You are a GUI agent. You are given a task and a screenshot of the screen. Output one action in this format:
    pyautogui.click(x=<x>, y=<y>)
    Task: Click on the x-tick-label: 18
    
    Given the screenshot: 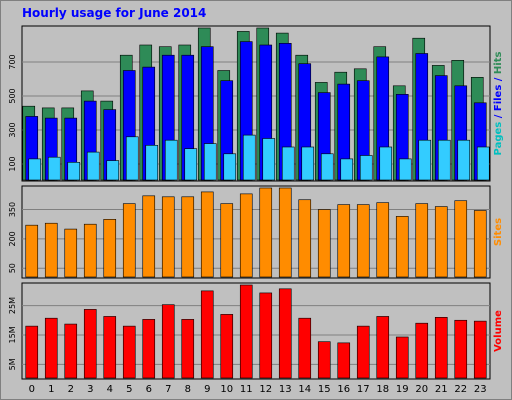 What is the action you would take?
    pyautogui.click(x=382, y=389)
    